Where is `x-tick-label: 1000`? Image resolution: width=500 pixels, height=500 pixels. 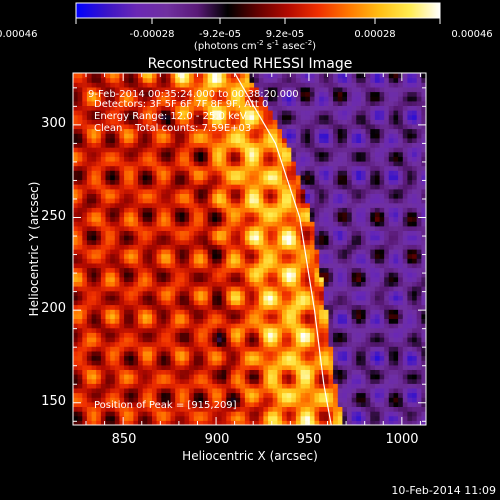 x-tick-label: 1000 is located at coordinates (401, 439).